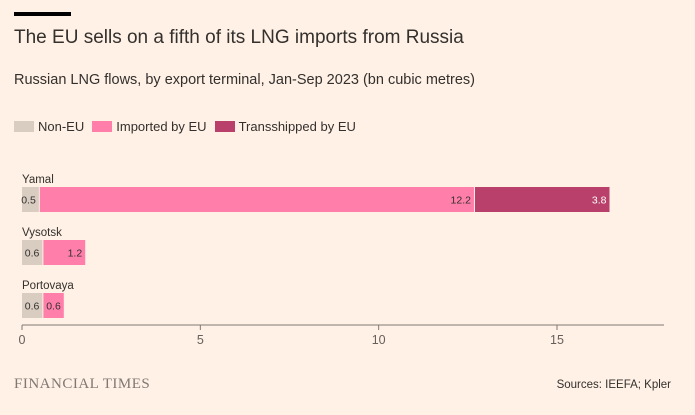  I want to click on x-tick-label-5: 5, so click(200, 340).